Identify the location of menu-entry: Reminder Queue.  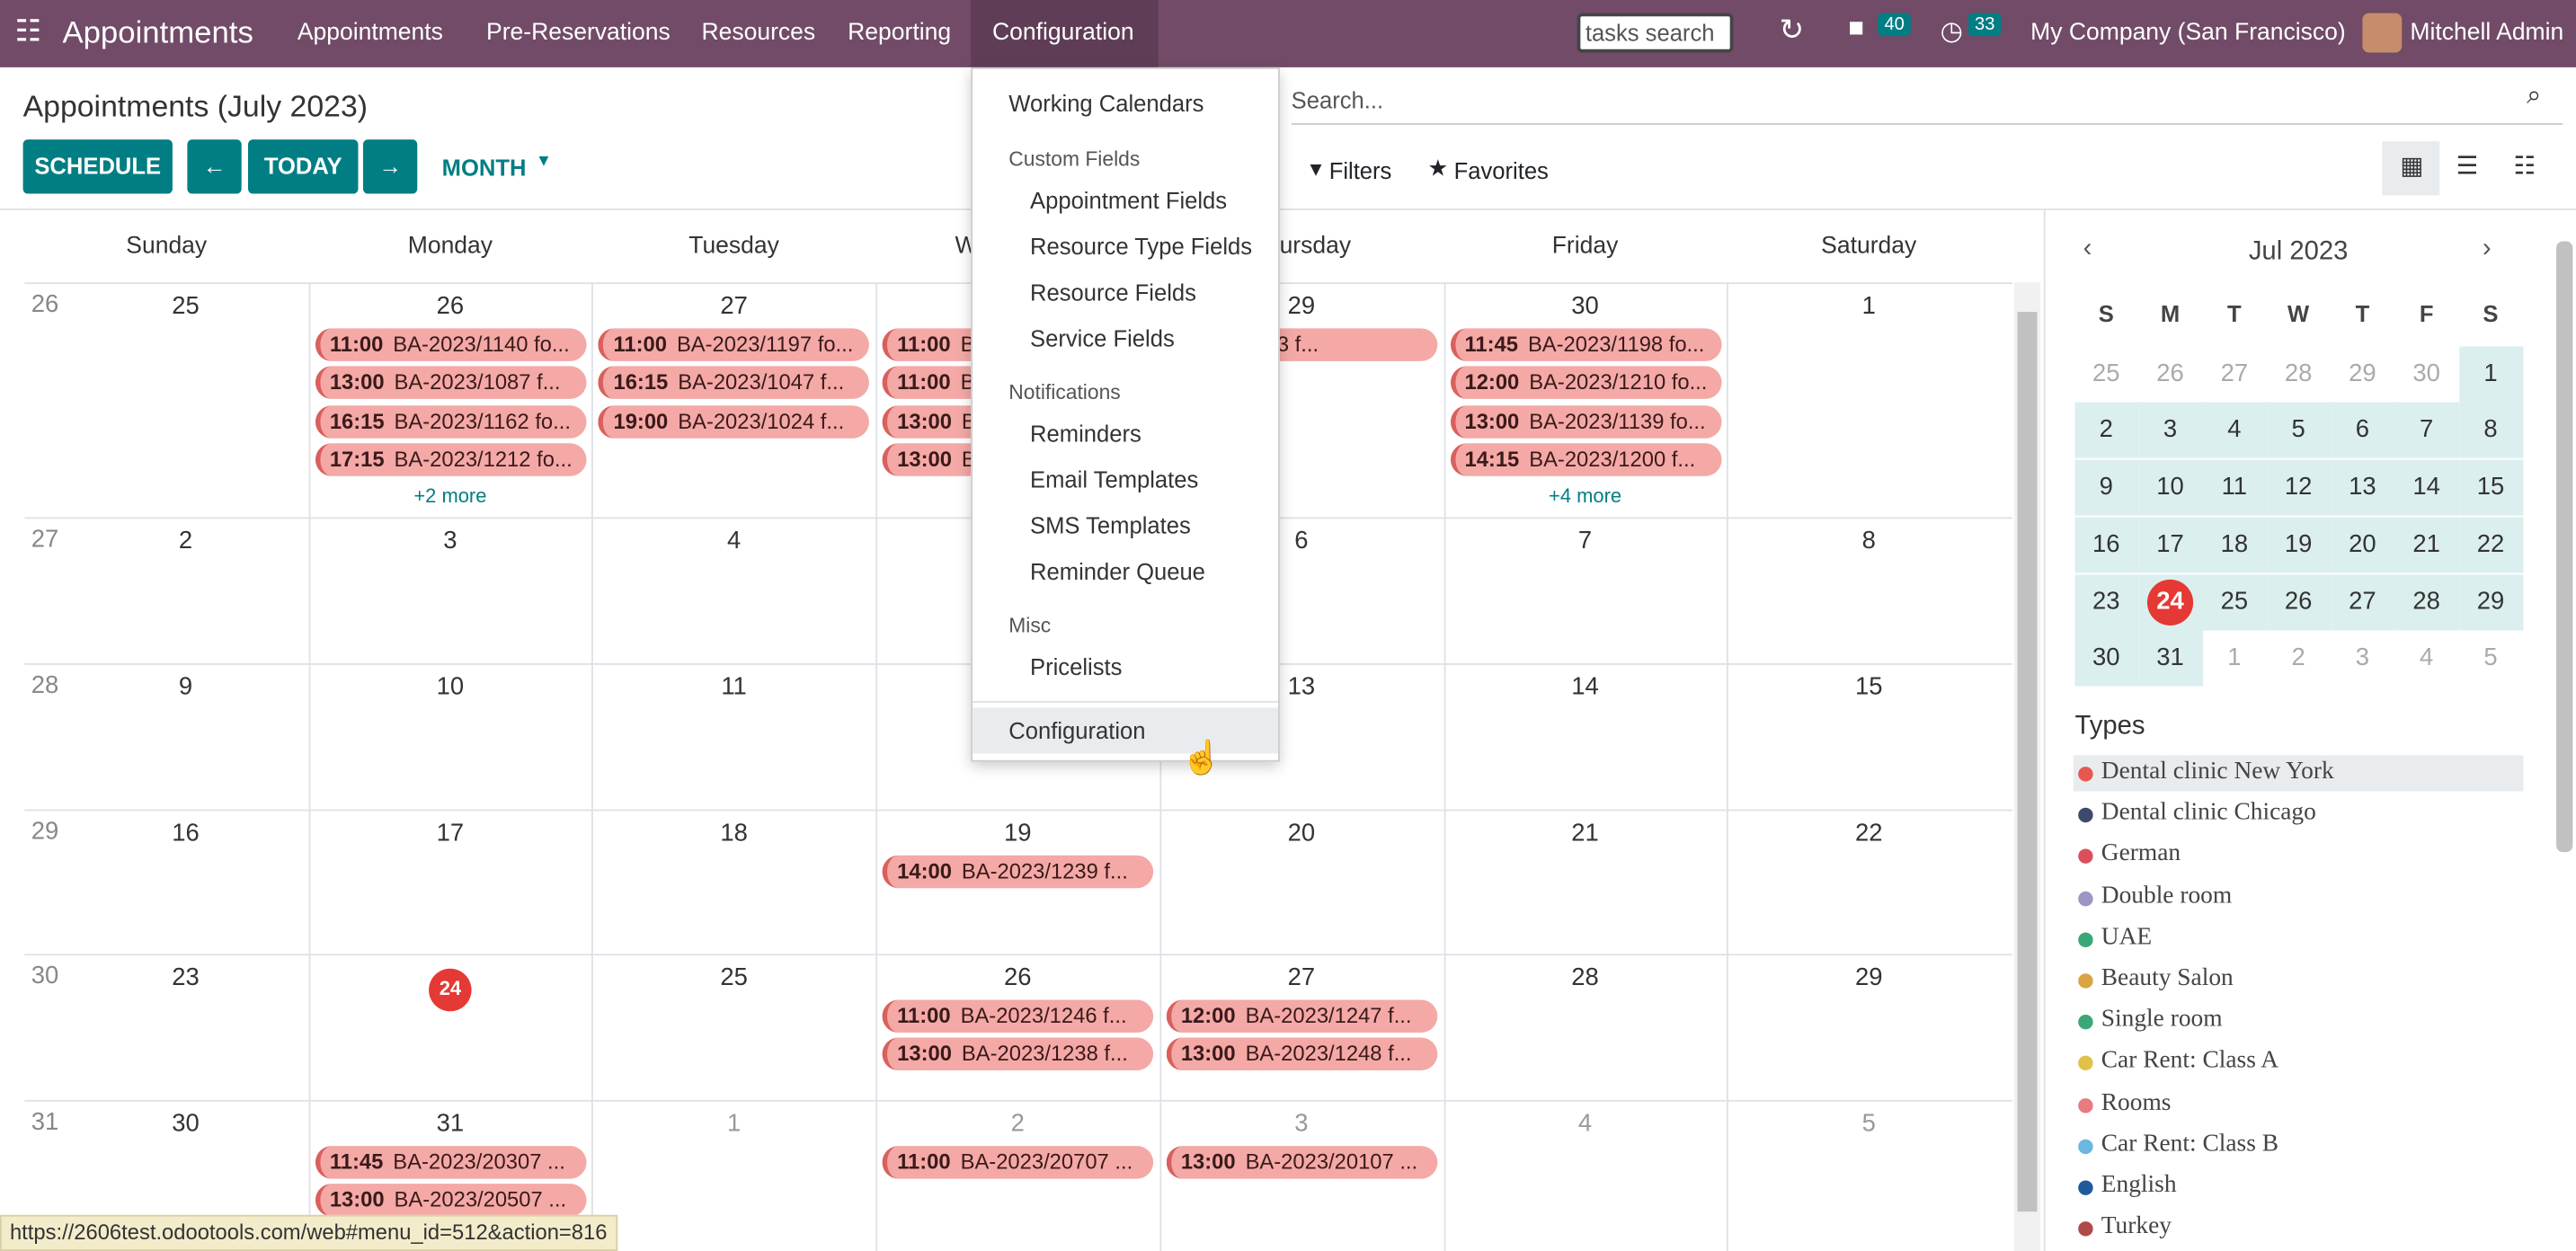
(1117, 571).